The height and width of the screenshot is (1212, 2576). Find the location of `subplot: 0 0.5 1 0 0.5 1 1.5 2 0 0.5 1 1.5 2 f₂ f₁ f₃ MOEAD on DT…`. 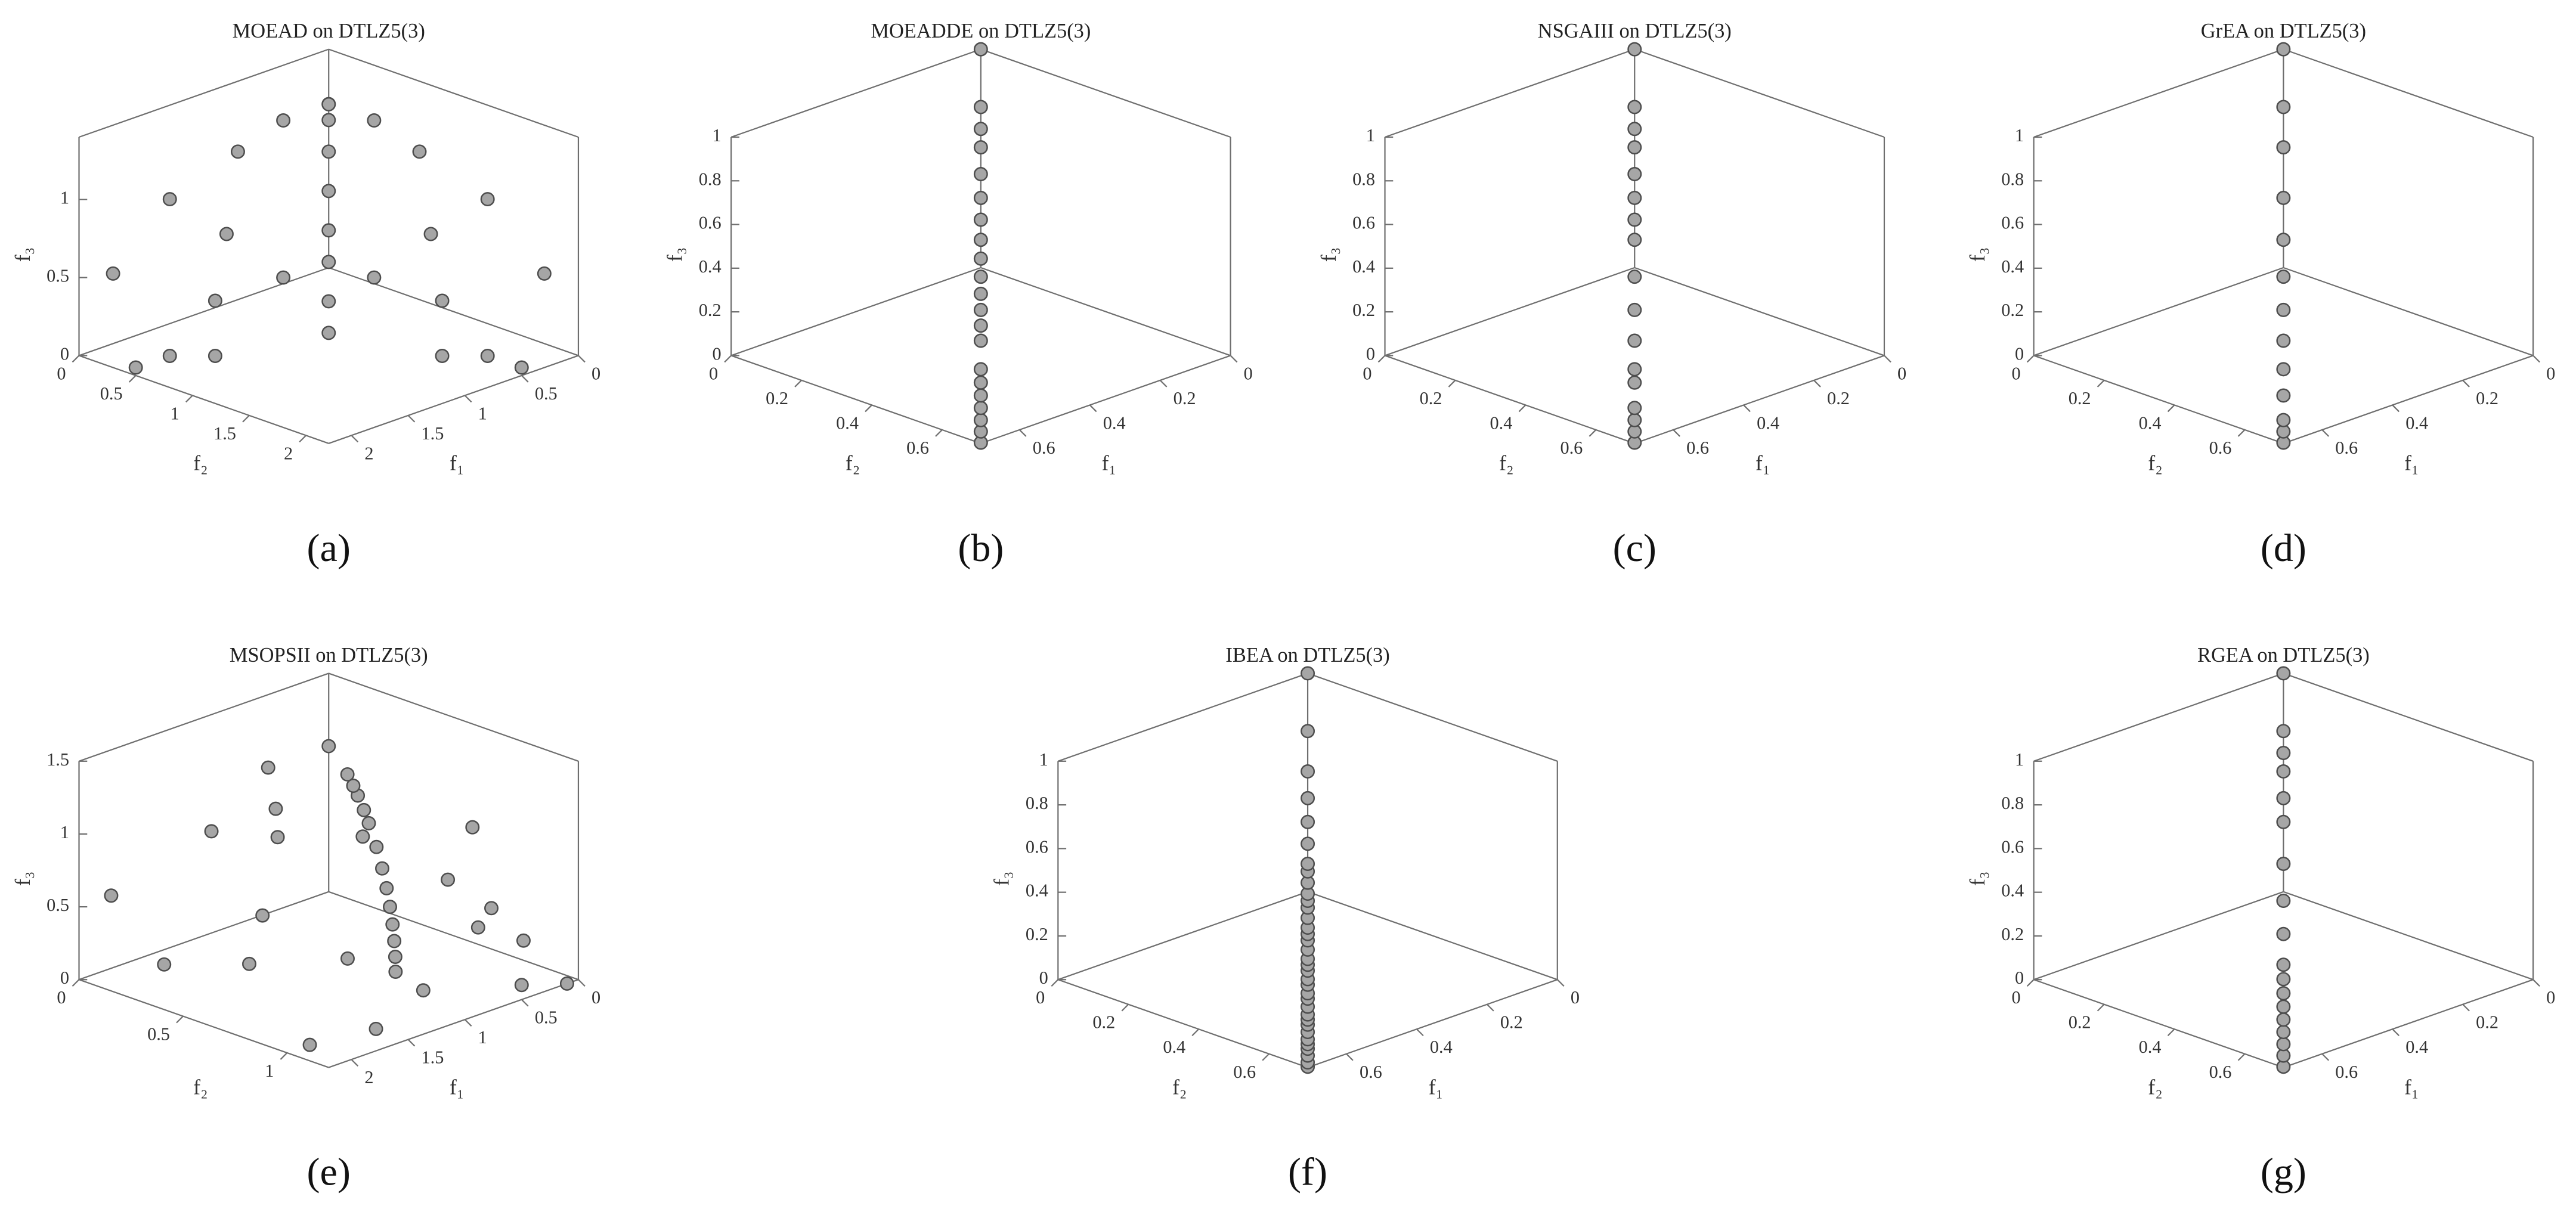

subplot: 0 0.5 1 0 0.5 1 1.5 2 0 0.5 1 1.5 2 f₂ f₁ f₃ MOEAD on DT… is located at coordinates (305, 295).